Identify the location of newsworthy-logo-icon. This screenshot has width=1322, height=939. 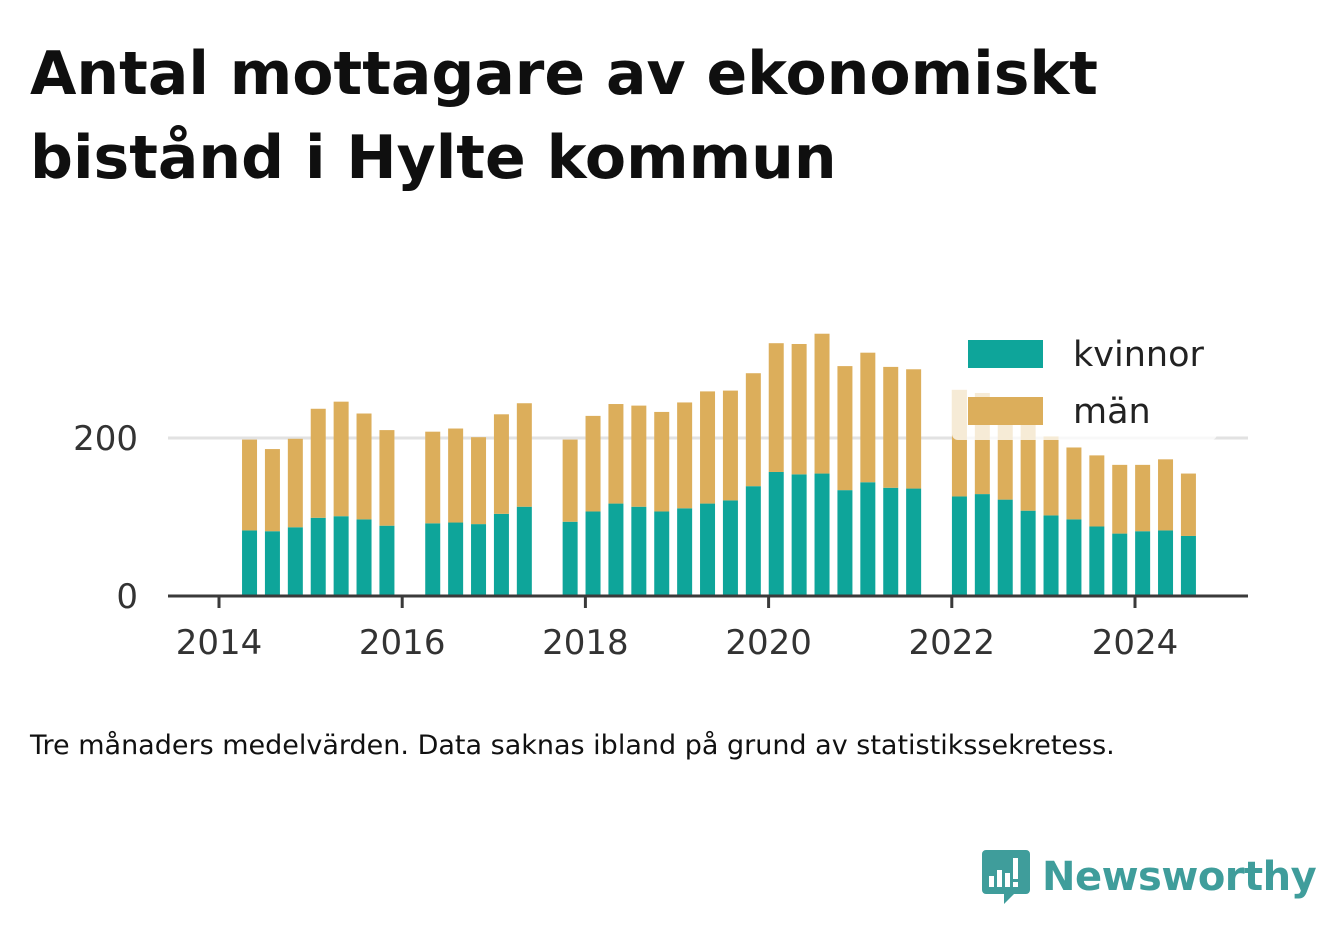
(1006, 877).